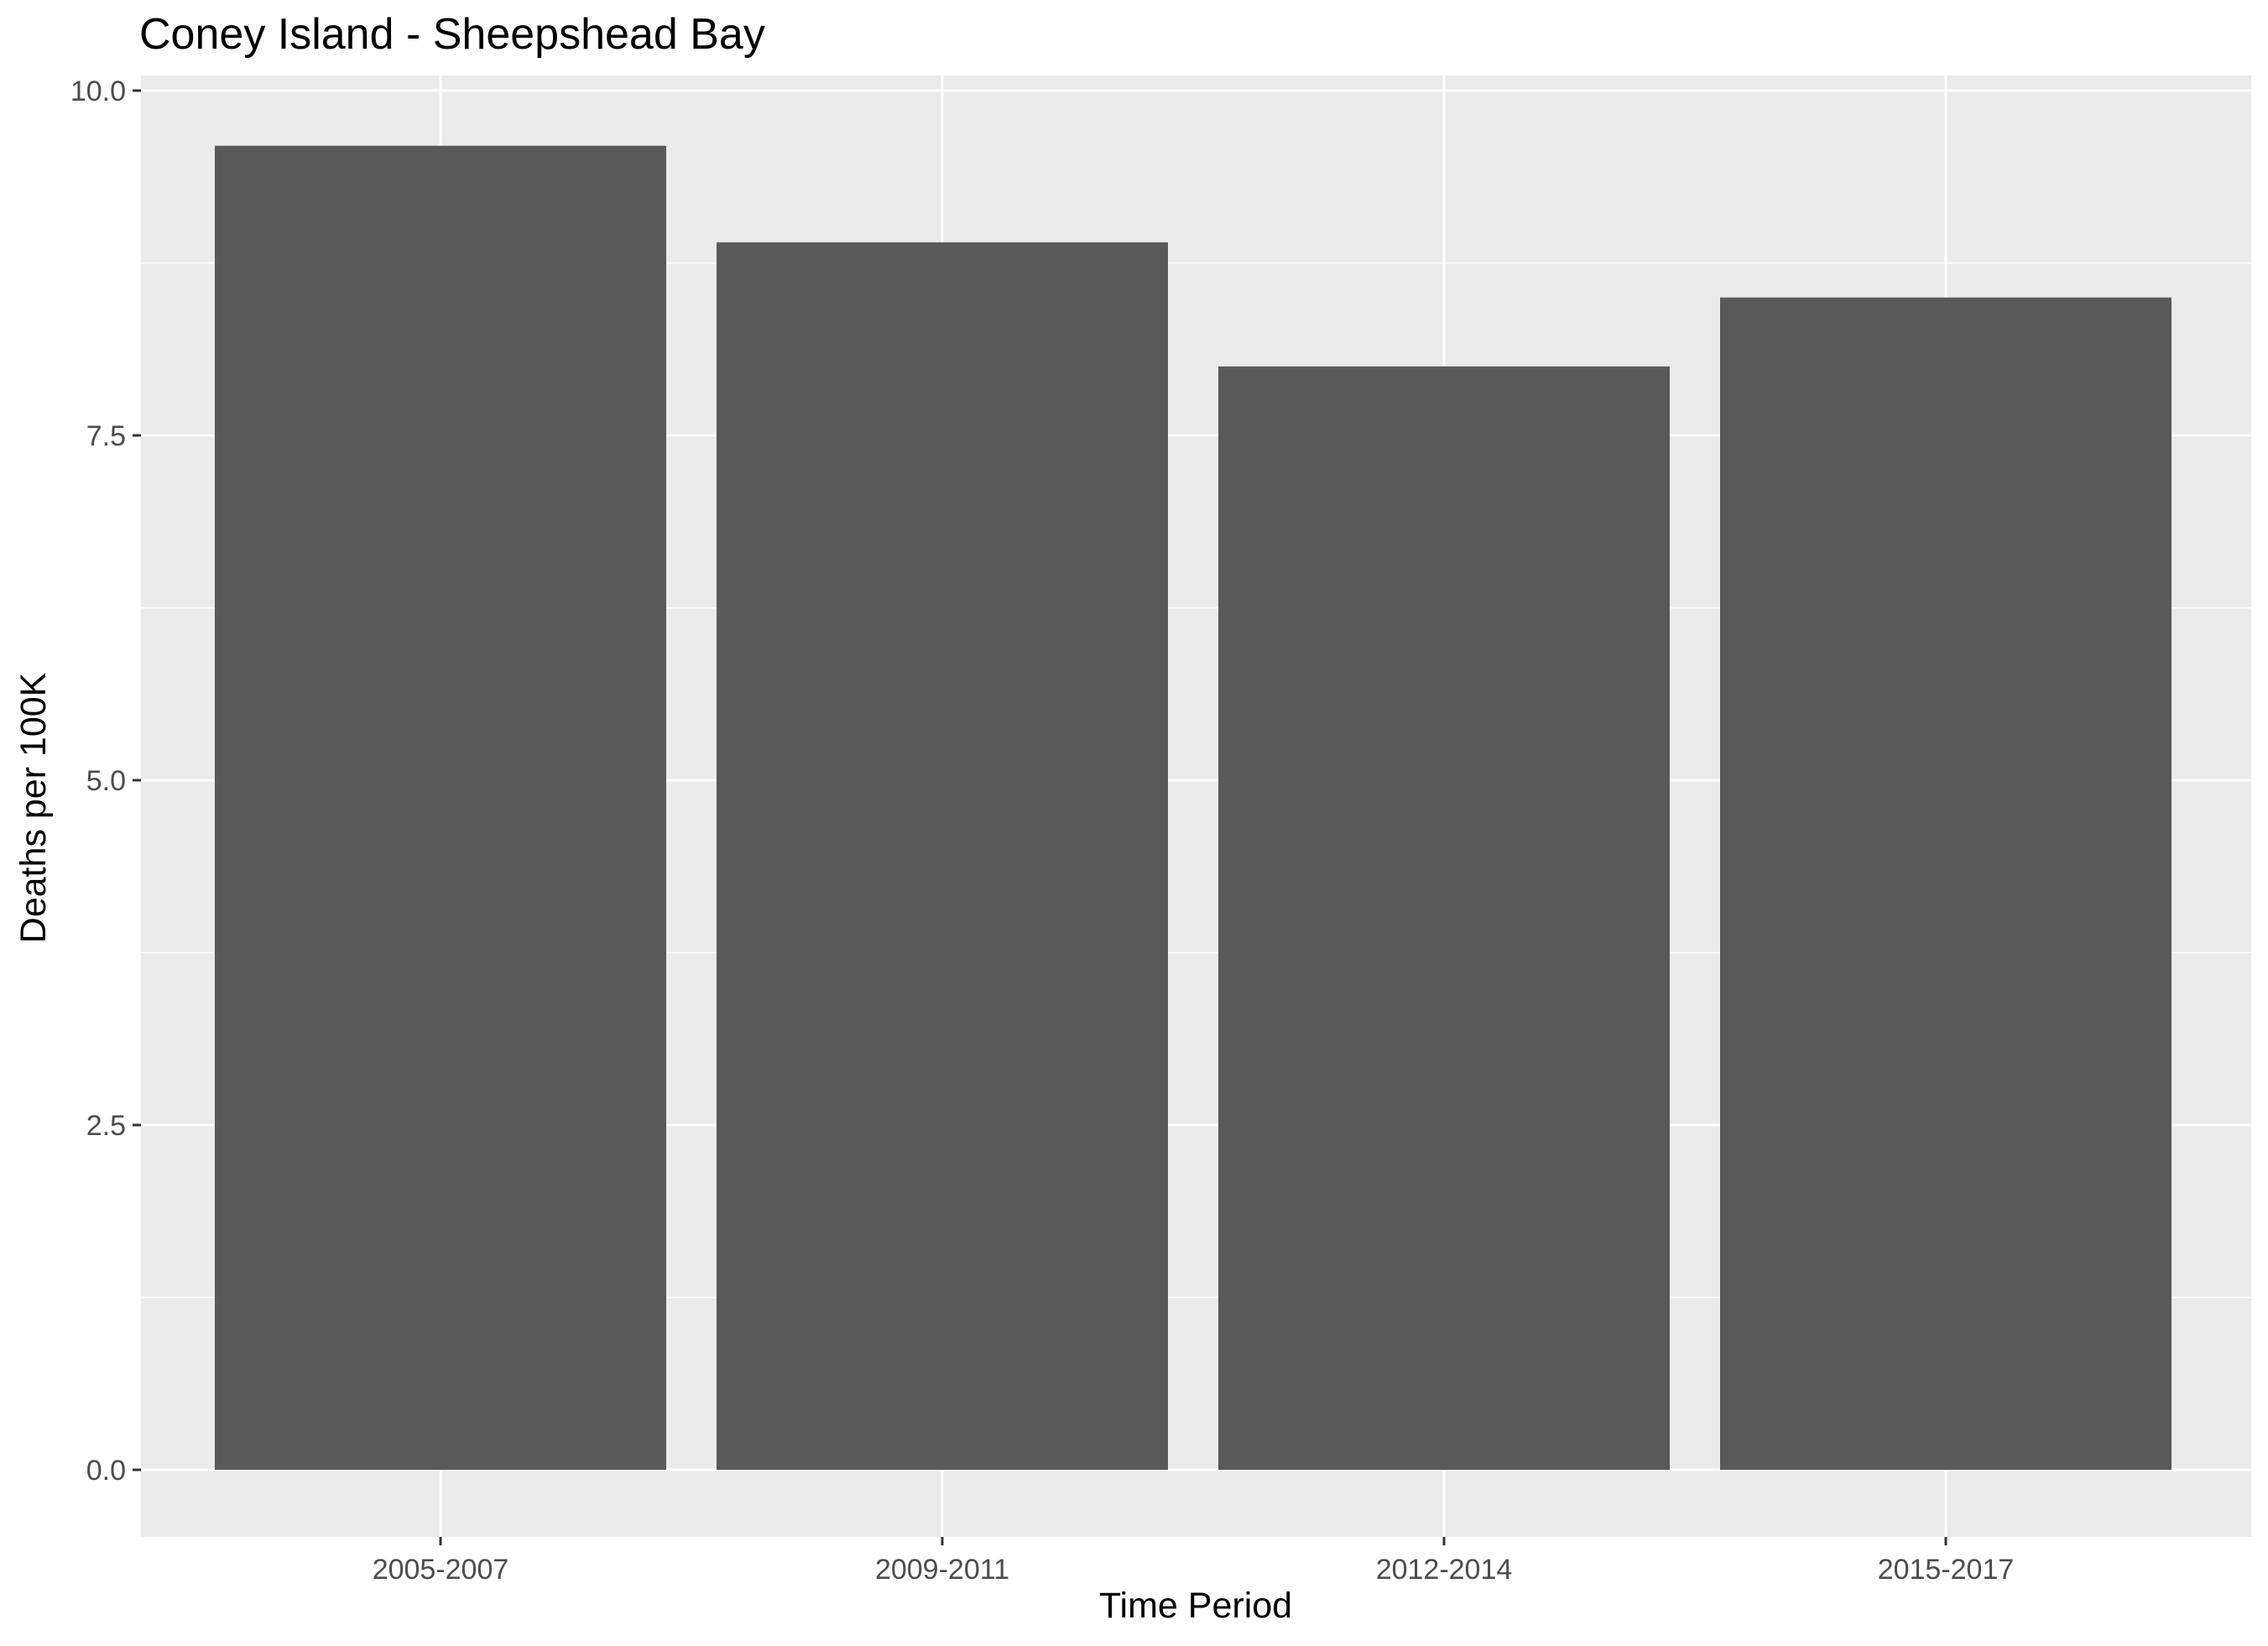  Describe the element at coordinates (1445, 1570) in the screenshot. I see `x-tick-label: 2012-2014` at that location.